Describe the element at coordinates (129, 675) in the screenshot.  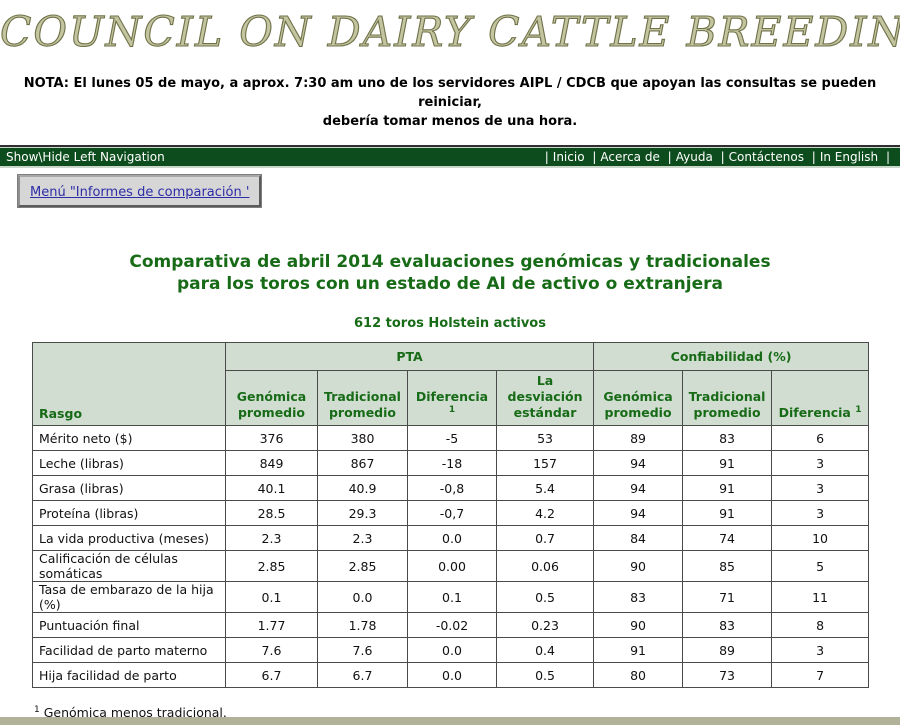
I see `trait-label-cell: Hija facilidad de parto` at that location.